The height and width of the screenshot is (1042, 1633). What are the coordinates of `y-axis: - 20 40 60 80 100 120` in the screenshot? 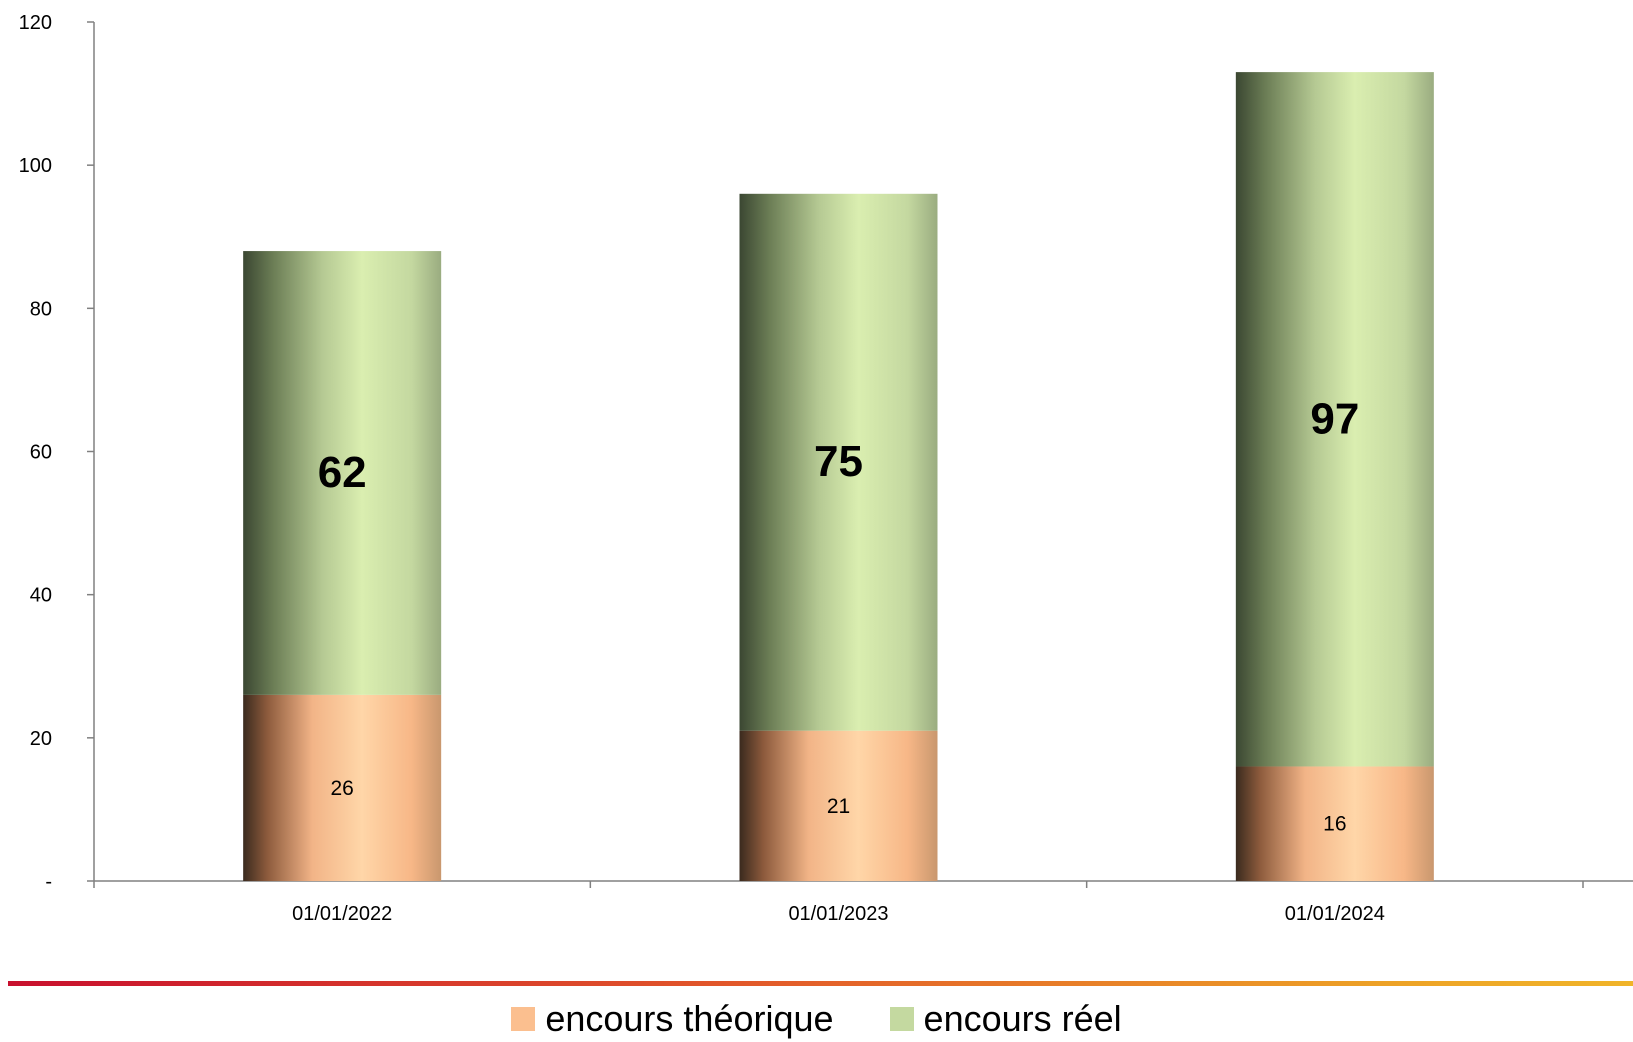 It's located at (57, 452).